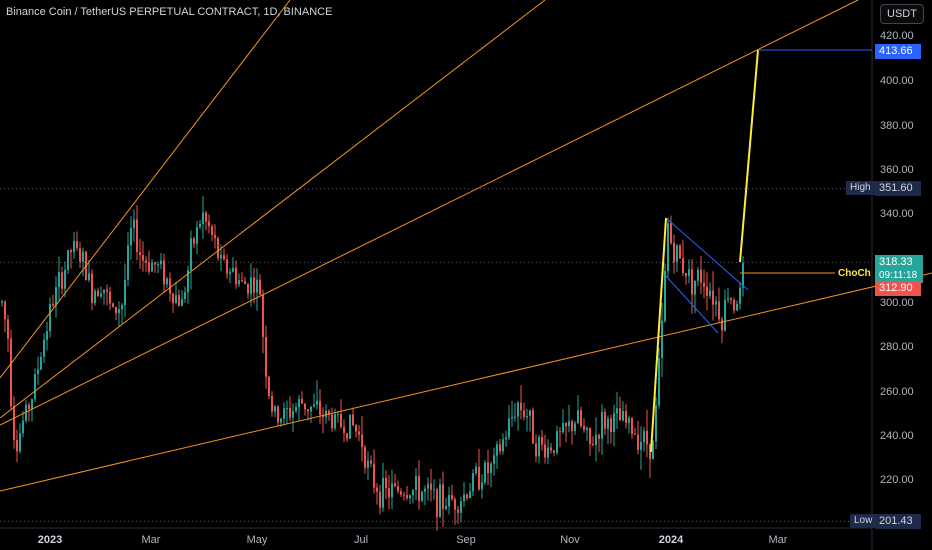 The height and width of the screenshot is (550, 932). Describe the element at coordinates (671, 540) in the screenshot. I see `time-tick: 2024` at that location.